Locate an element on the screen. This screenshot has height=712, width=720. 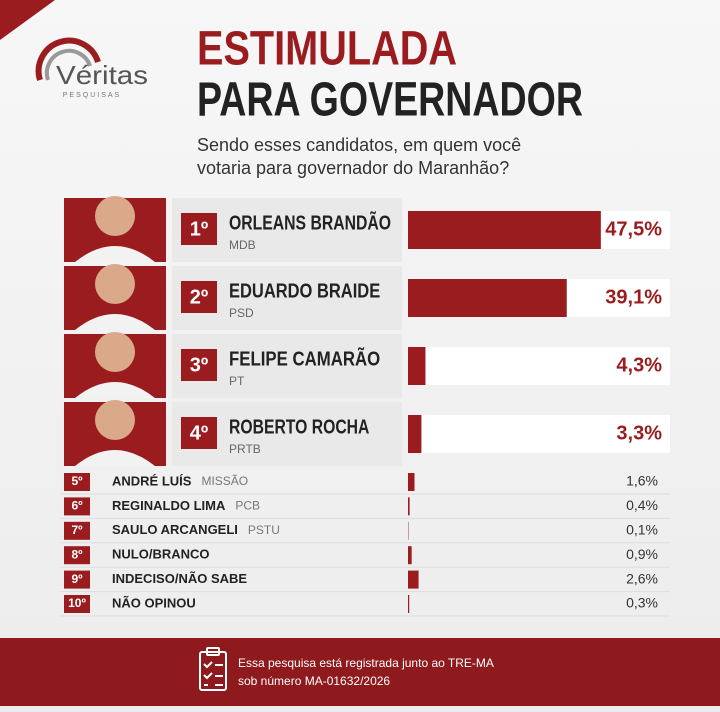
corner is located at coordinates (27, 20).